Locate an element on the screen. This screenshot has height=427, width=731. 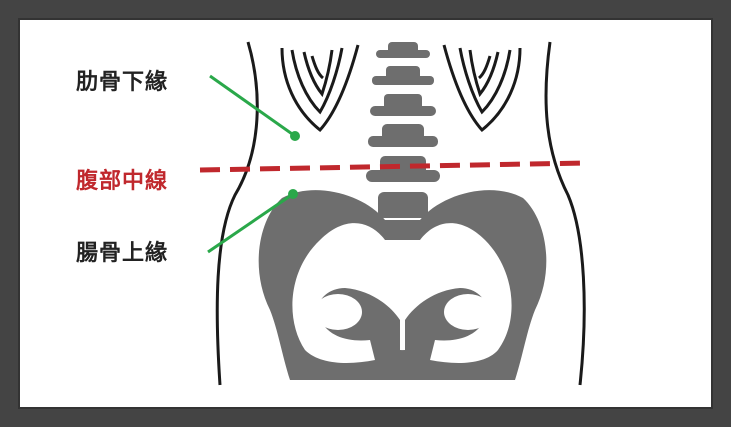
spine is located at coordinates (403, 130).